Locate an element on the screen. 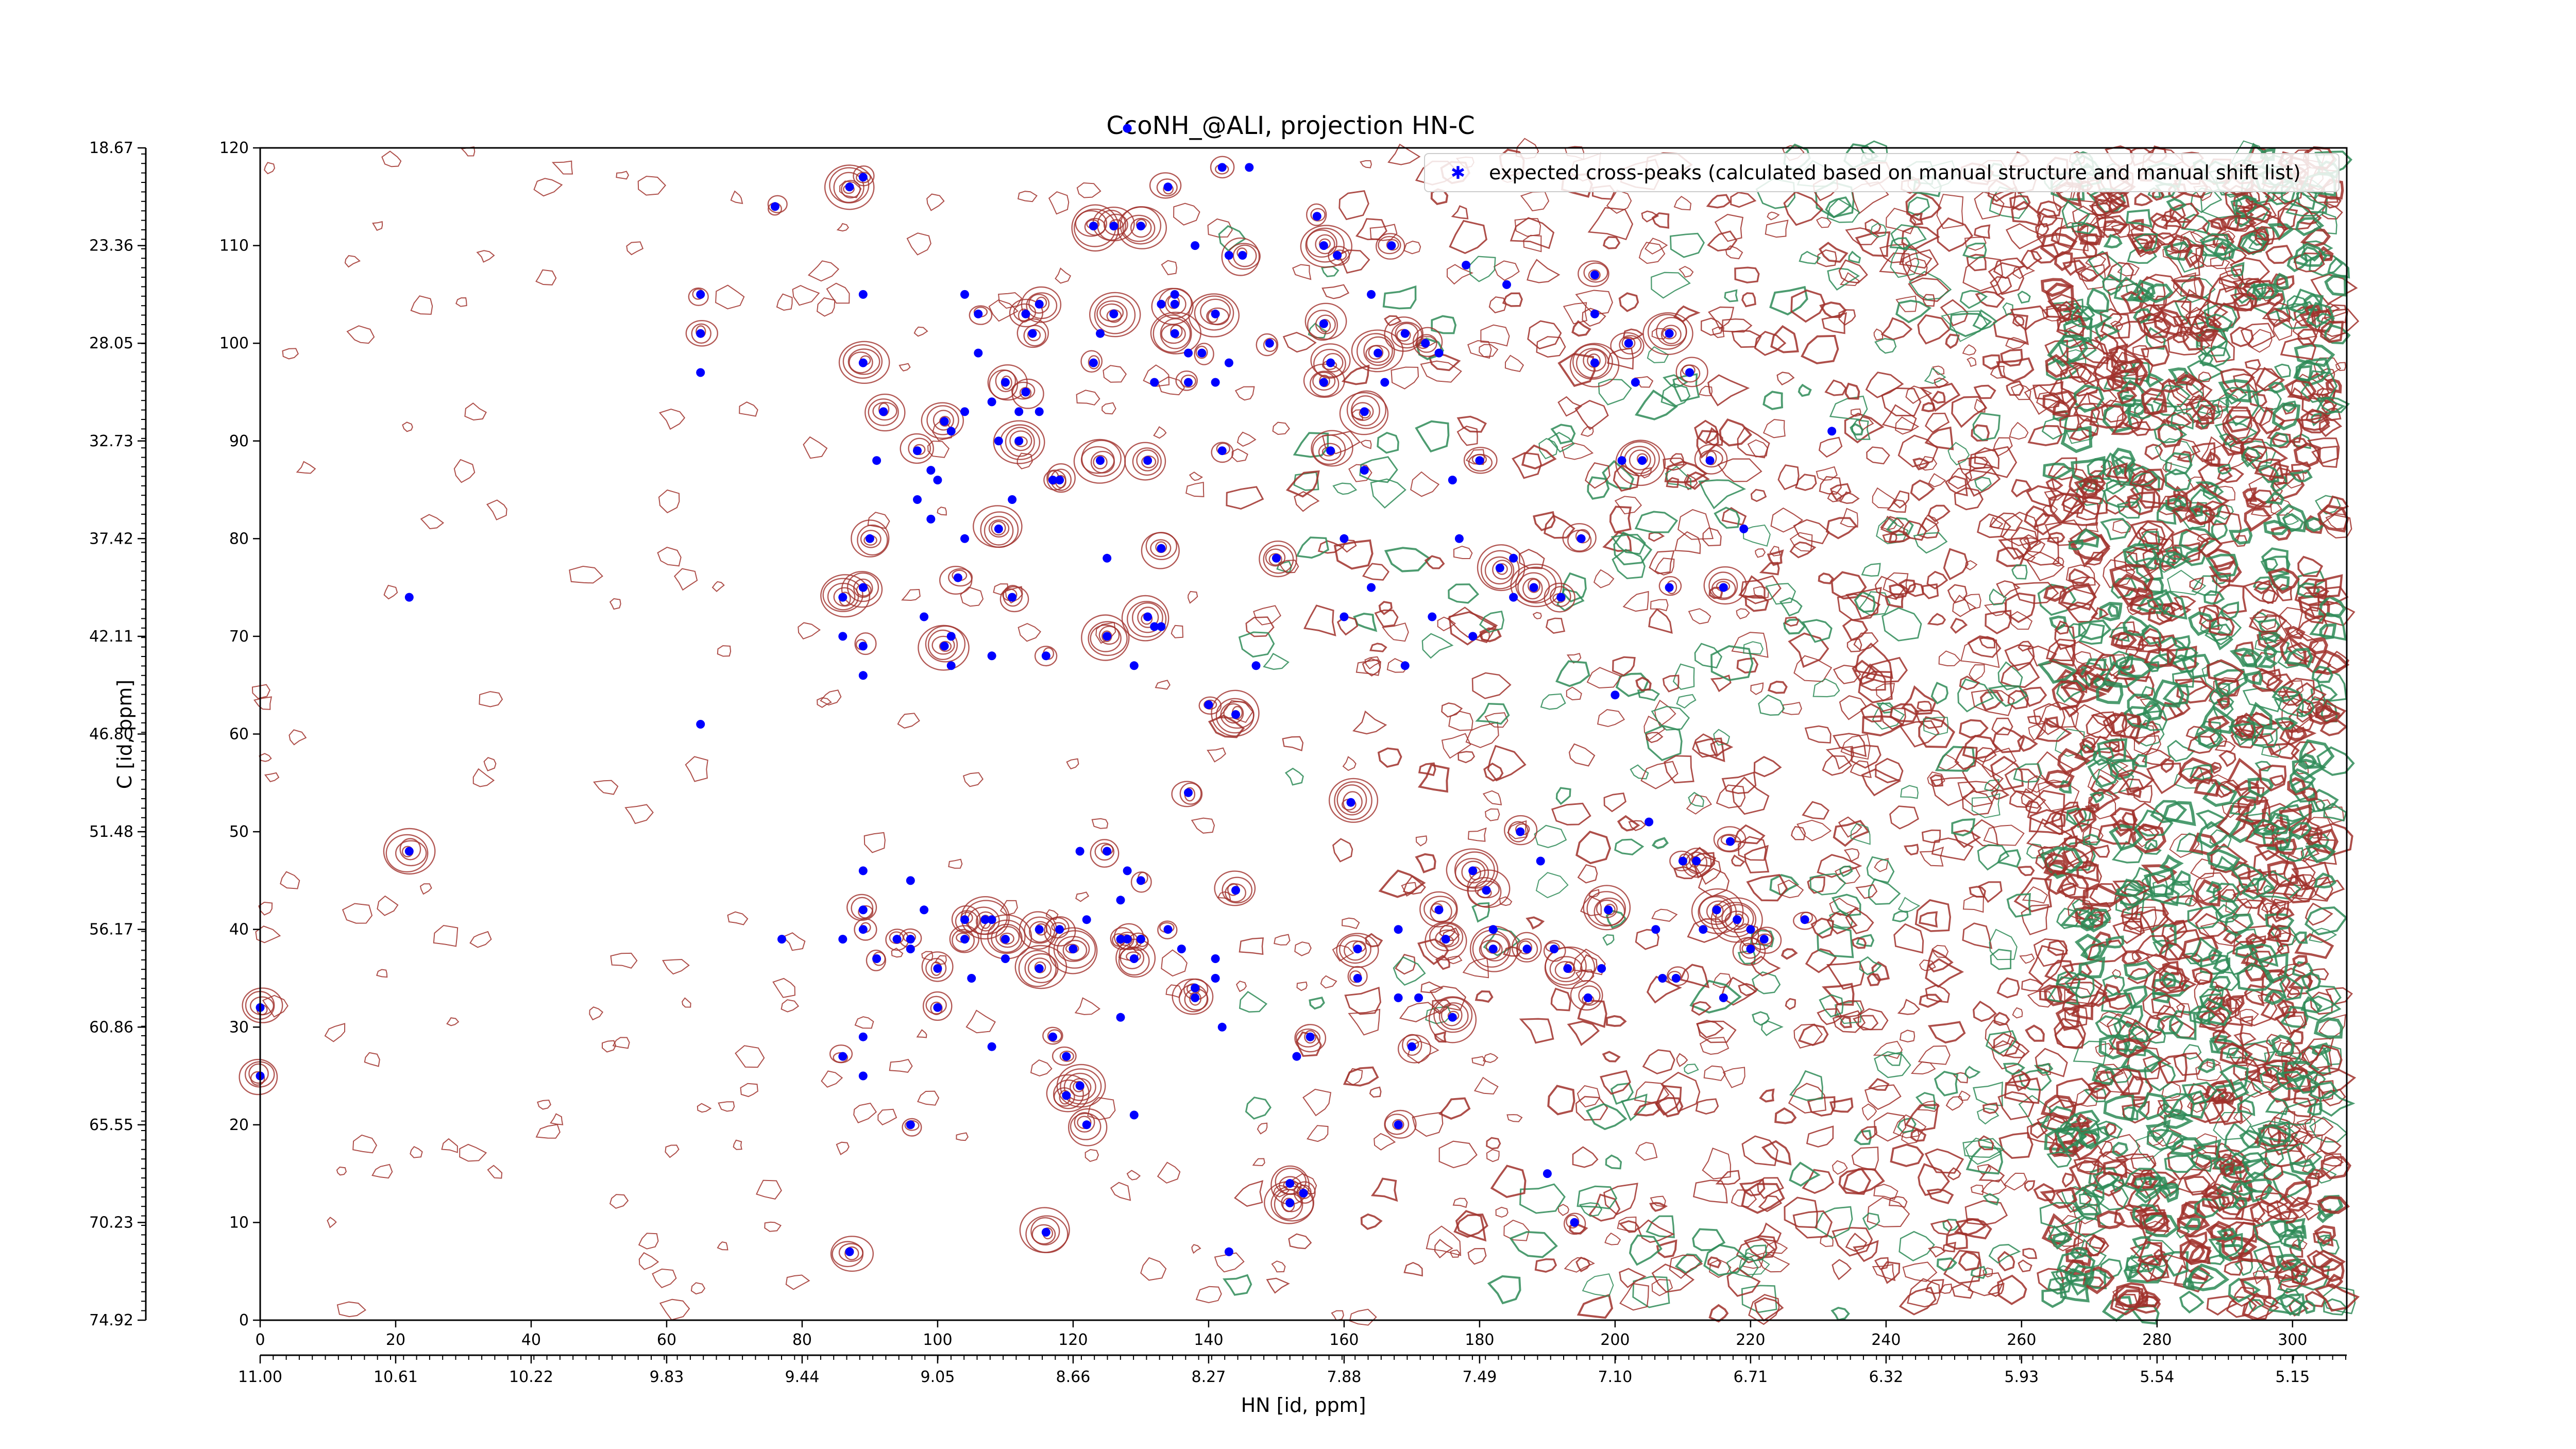 Image resolution: width=2576 pixels, height=1449 pixels. y-ppm-tick-label: 70.23 is located at coordinates (111, 1223).